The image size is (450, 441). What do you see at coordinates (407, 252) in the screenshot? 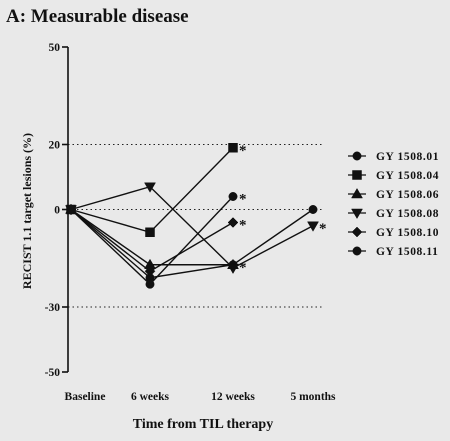
I see `legend-label: GY 1508.11` at bounding box center [407, 252].